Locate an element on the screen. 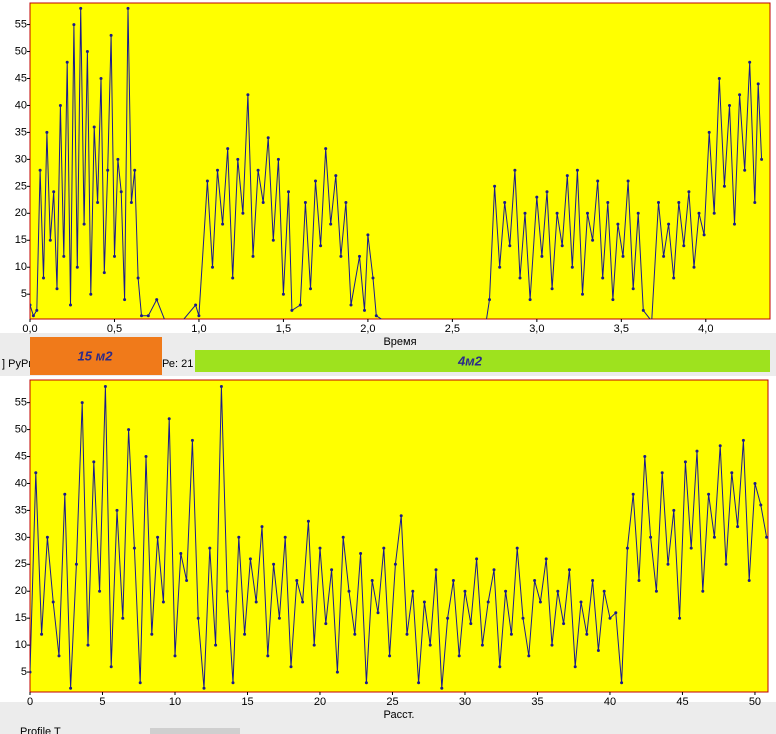 This screenshot has width=776, height=734. orange-label: 15 м2 is located at coordinates (96, 355).